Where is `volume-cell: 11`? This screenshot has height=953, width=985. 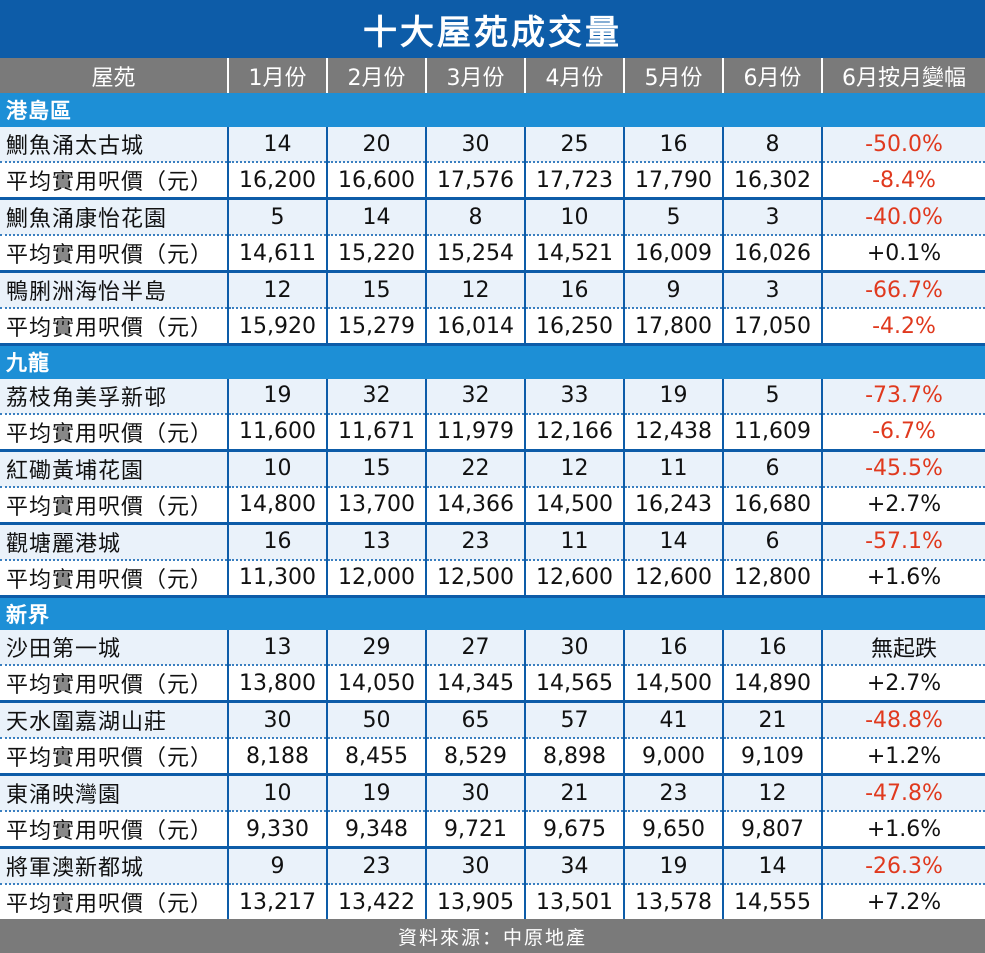
volume-cell: 11 is located at coordinates (574, 542).